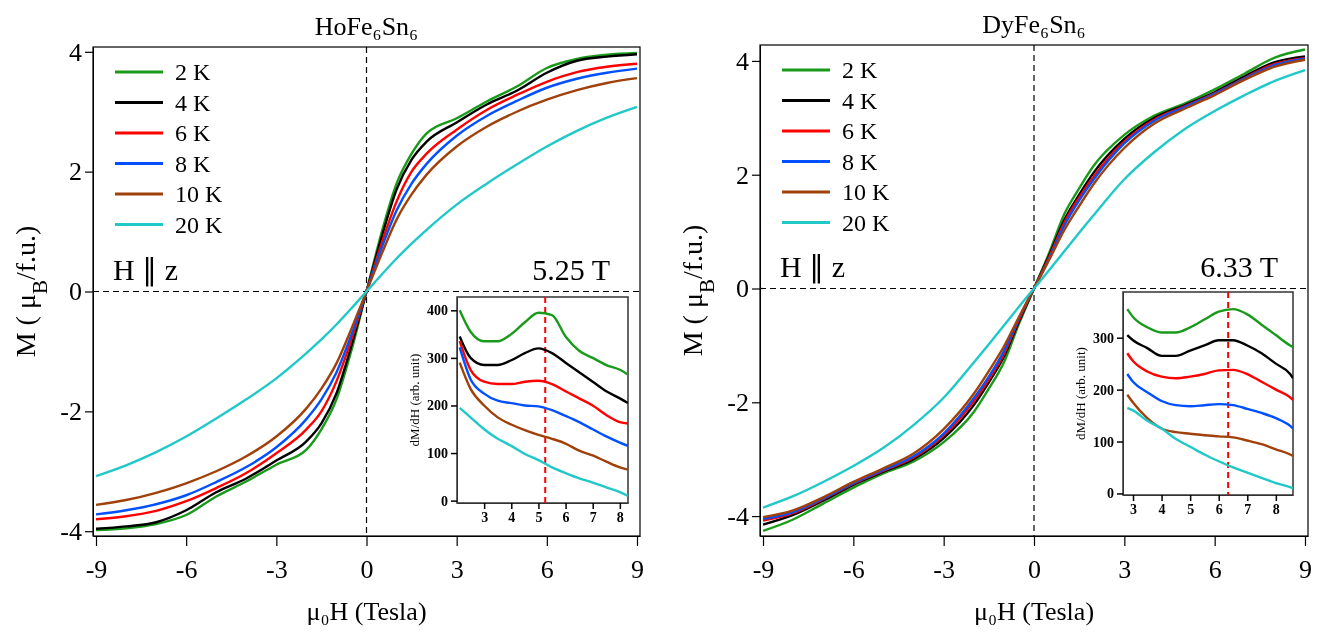 The width and height of the screenshot is (1333, 638). What do you see at coordinates (366, 26) in the screenshot?
I see `chart-title: HoFe₆Sn₆` at bounding box center [366, 26].